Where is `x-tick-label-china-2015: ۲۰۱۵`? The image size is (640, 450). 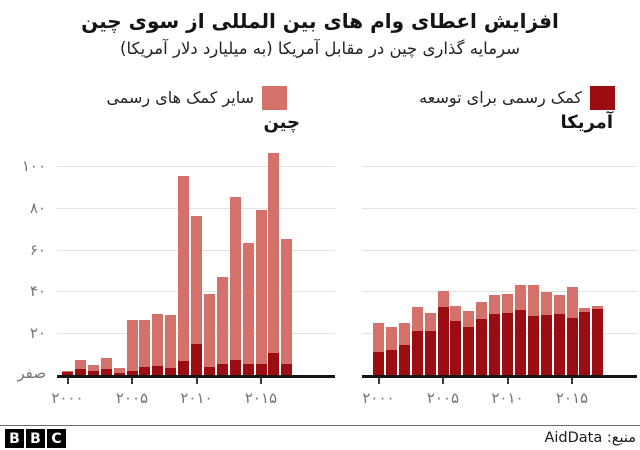 x-tick-label-china-2015: ۲۰۱۵ is located at coordinates (261, 398).